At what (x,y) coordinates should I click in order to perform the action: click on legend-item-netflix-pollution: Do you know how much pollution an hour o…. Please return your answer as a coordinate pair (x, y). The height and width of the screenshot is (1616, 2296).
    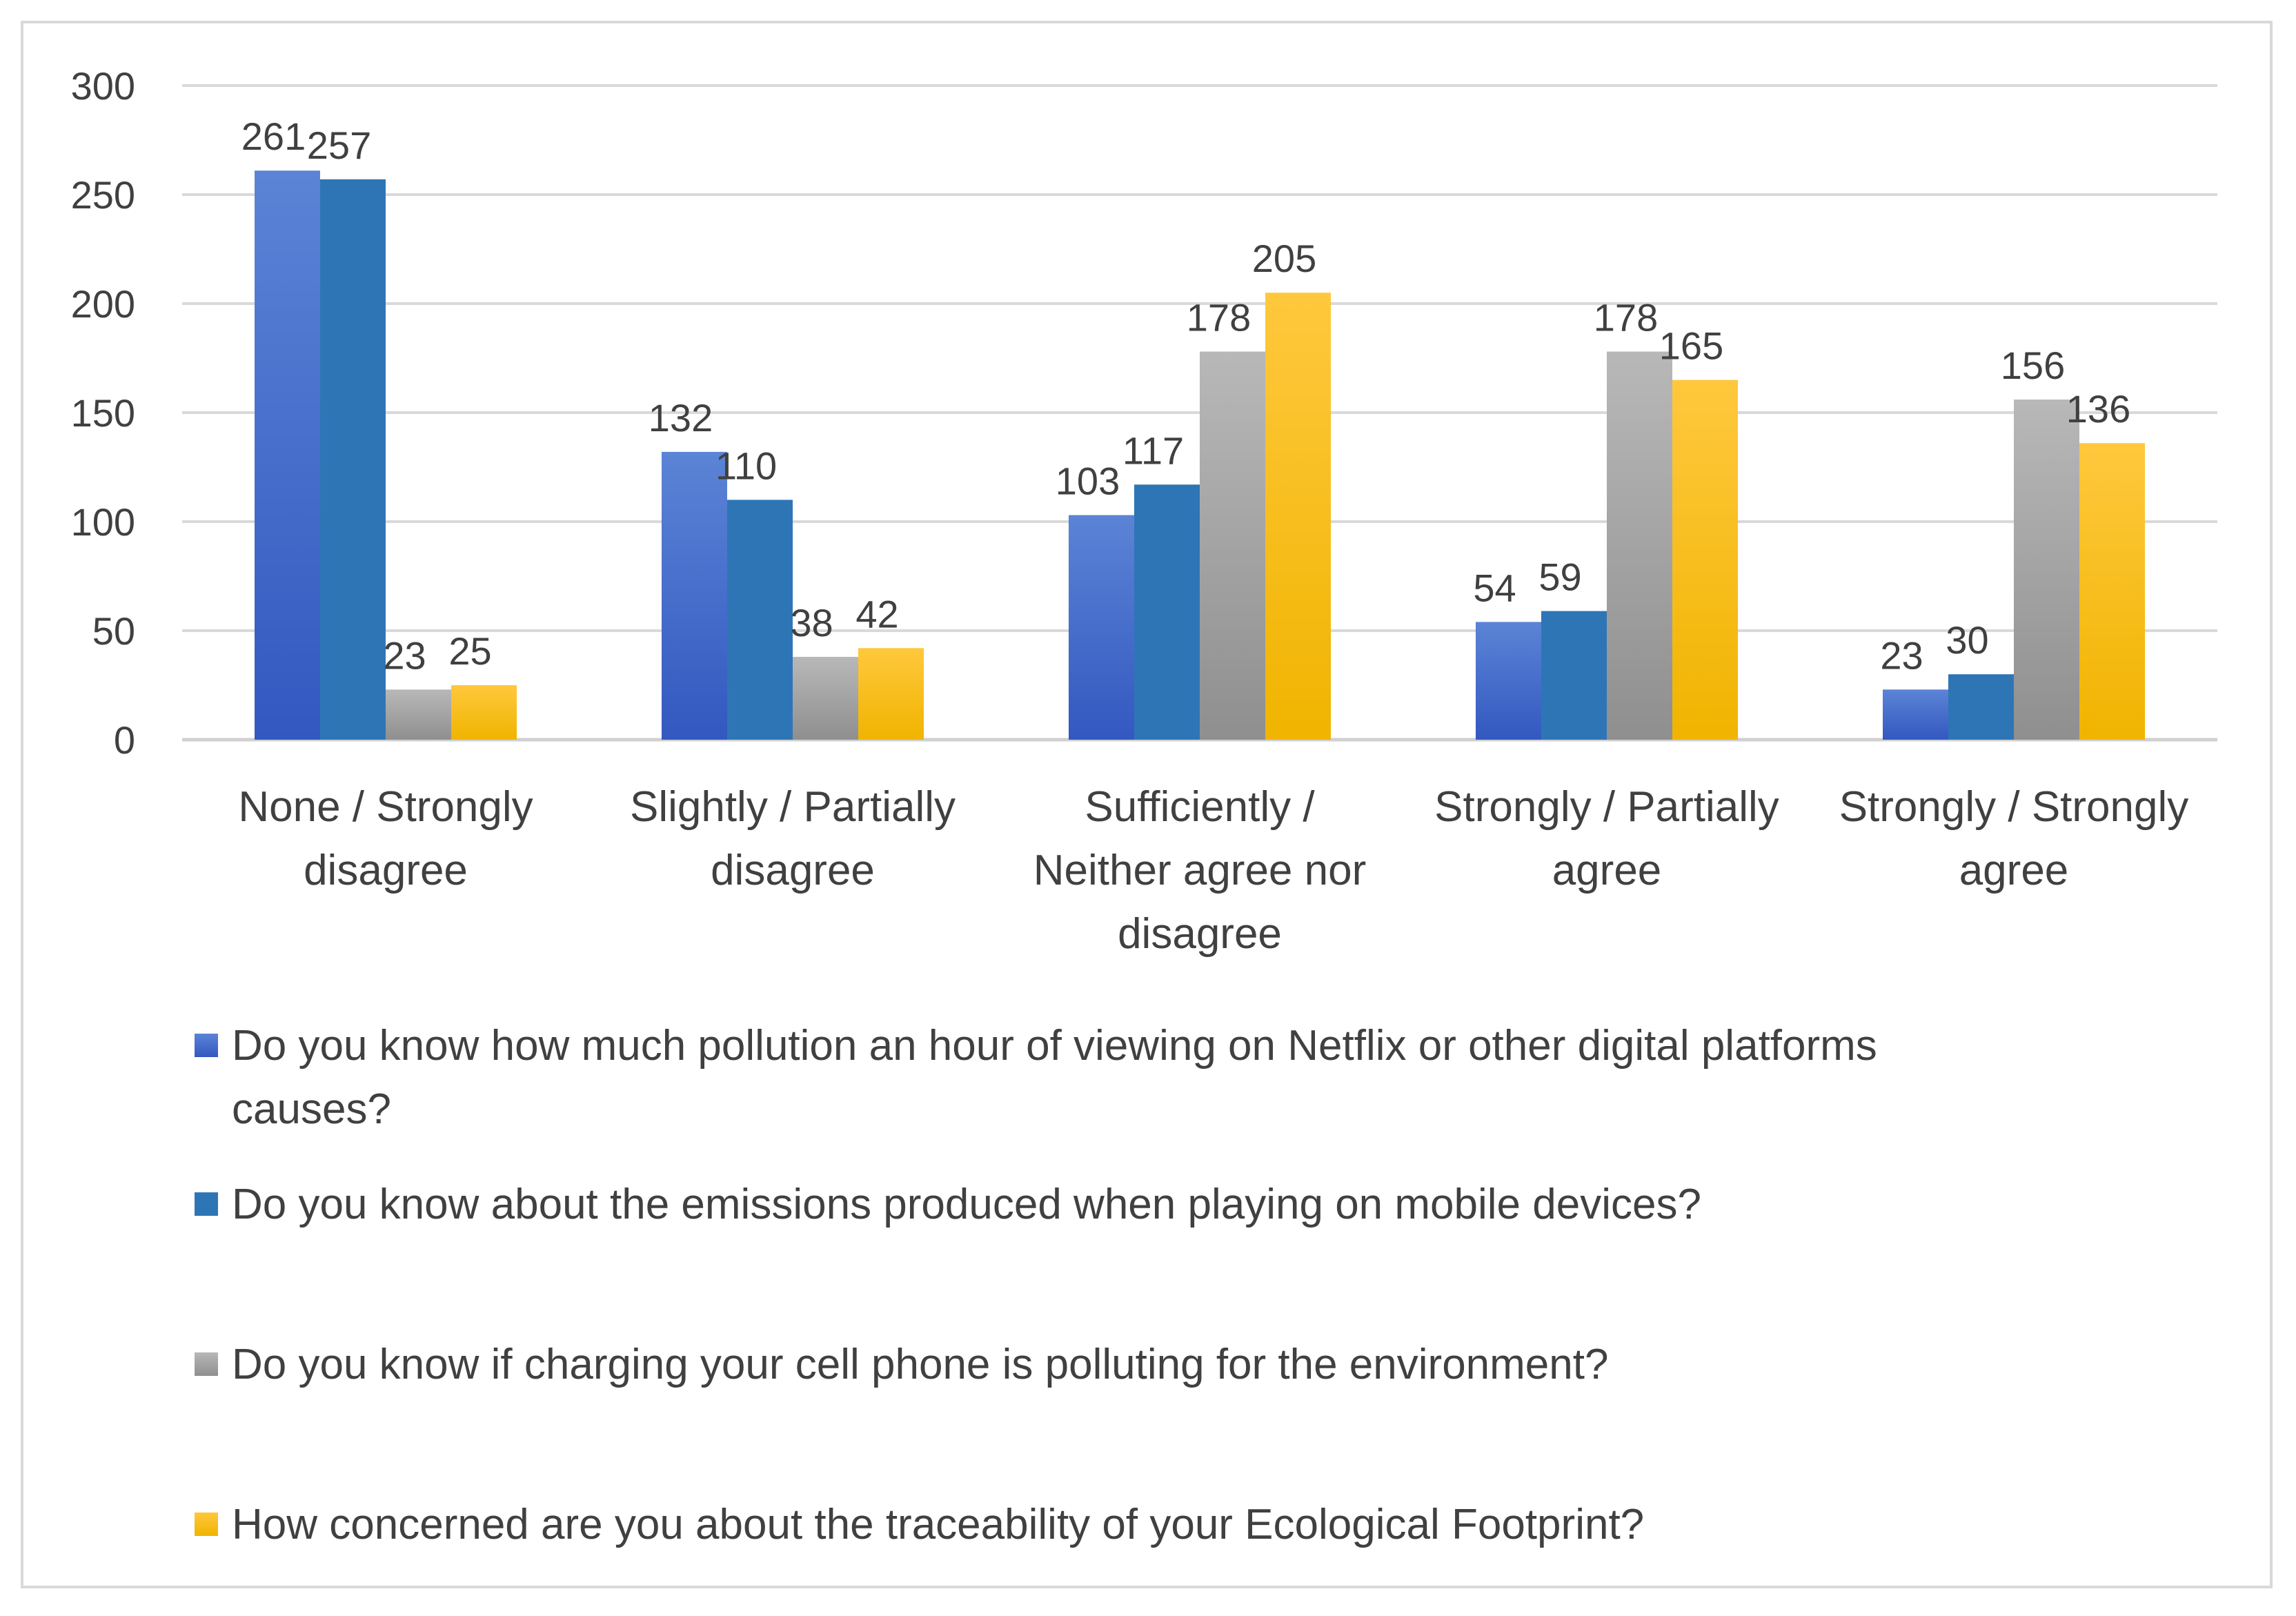
    Looking at the image, I should click on (1036, 1078).